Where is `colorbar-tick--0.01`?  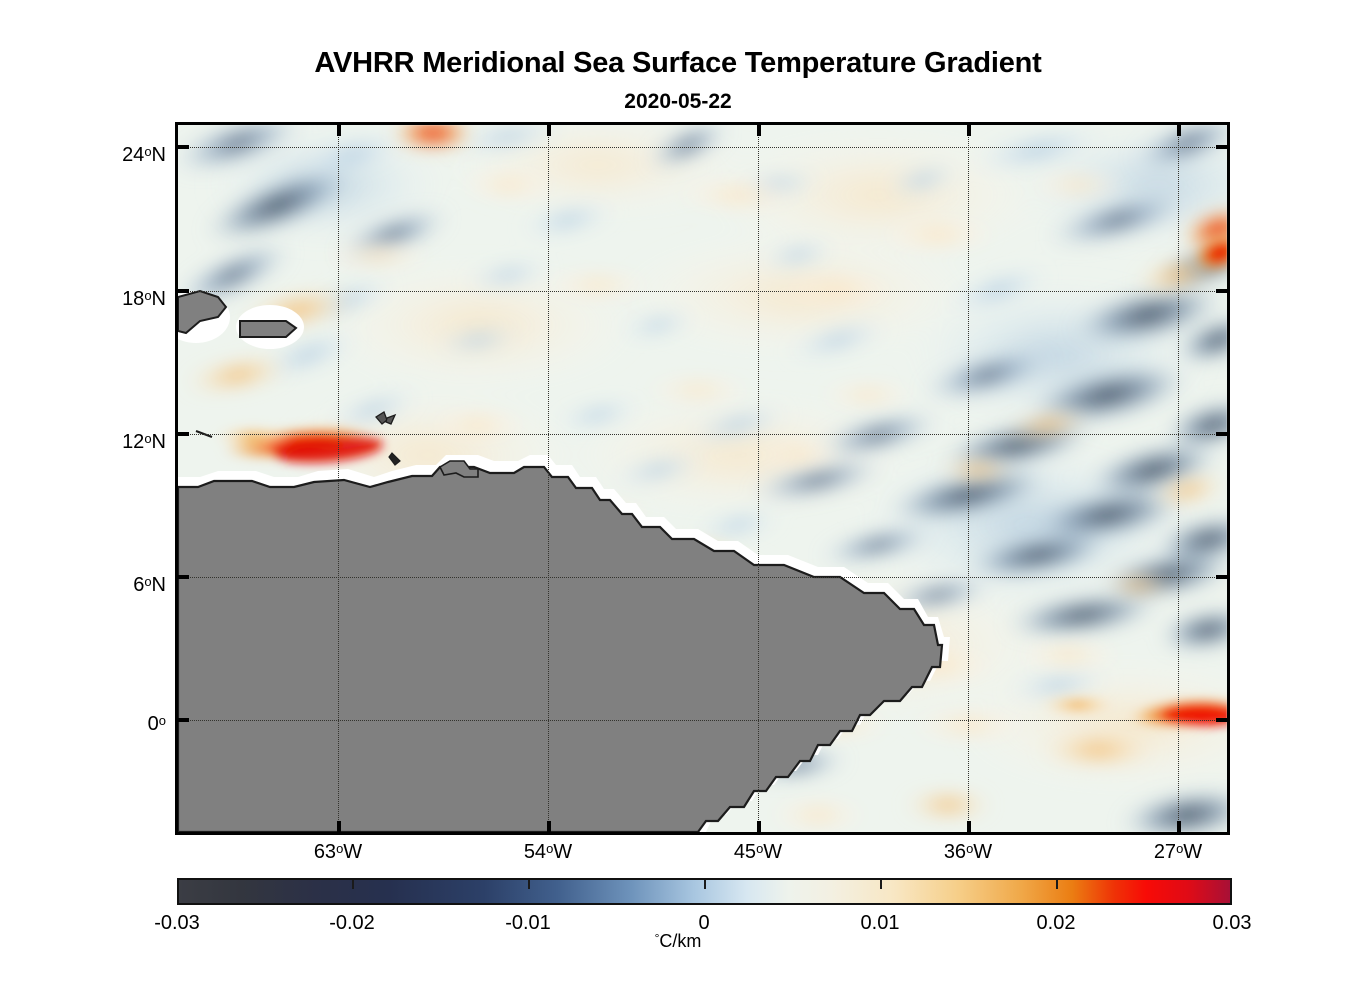
colorbar-tick--0.01 is located at coordinates (529, 884).